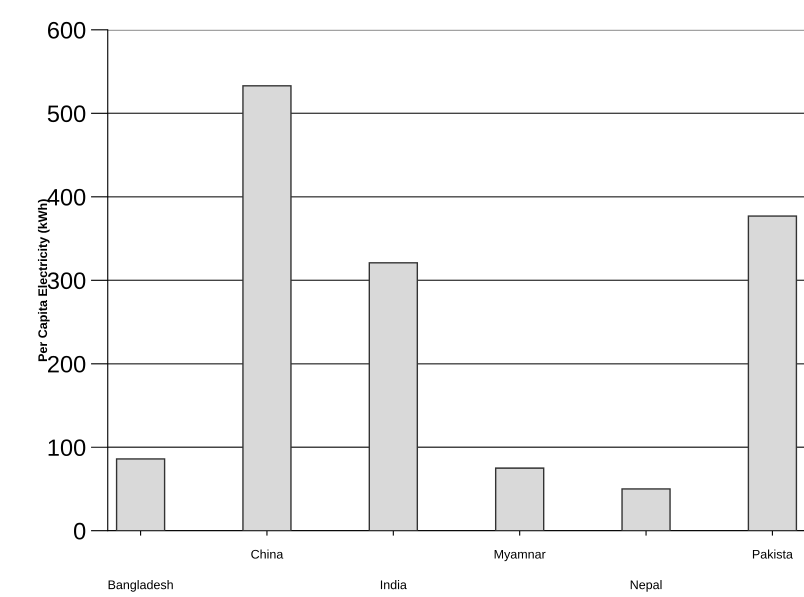 The image size is (804, 597). What do you see at coordinates (67, 447) in the screenshot?
I see `y-tick-label: 100` at bounding box center [67, 447].